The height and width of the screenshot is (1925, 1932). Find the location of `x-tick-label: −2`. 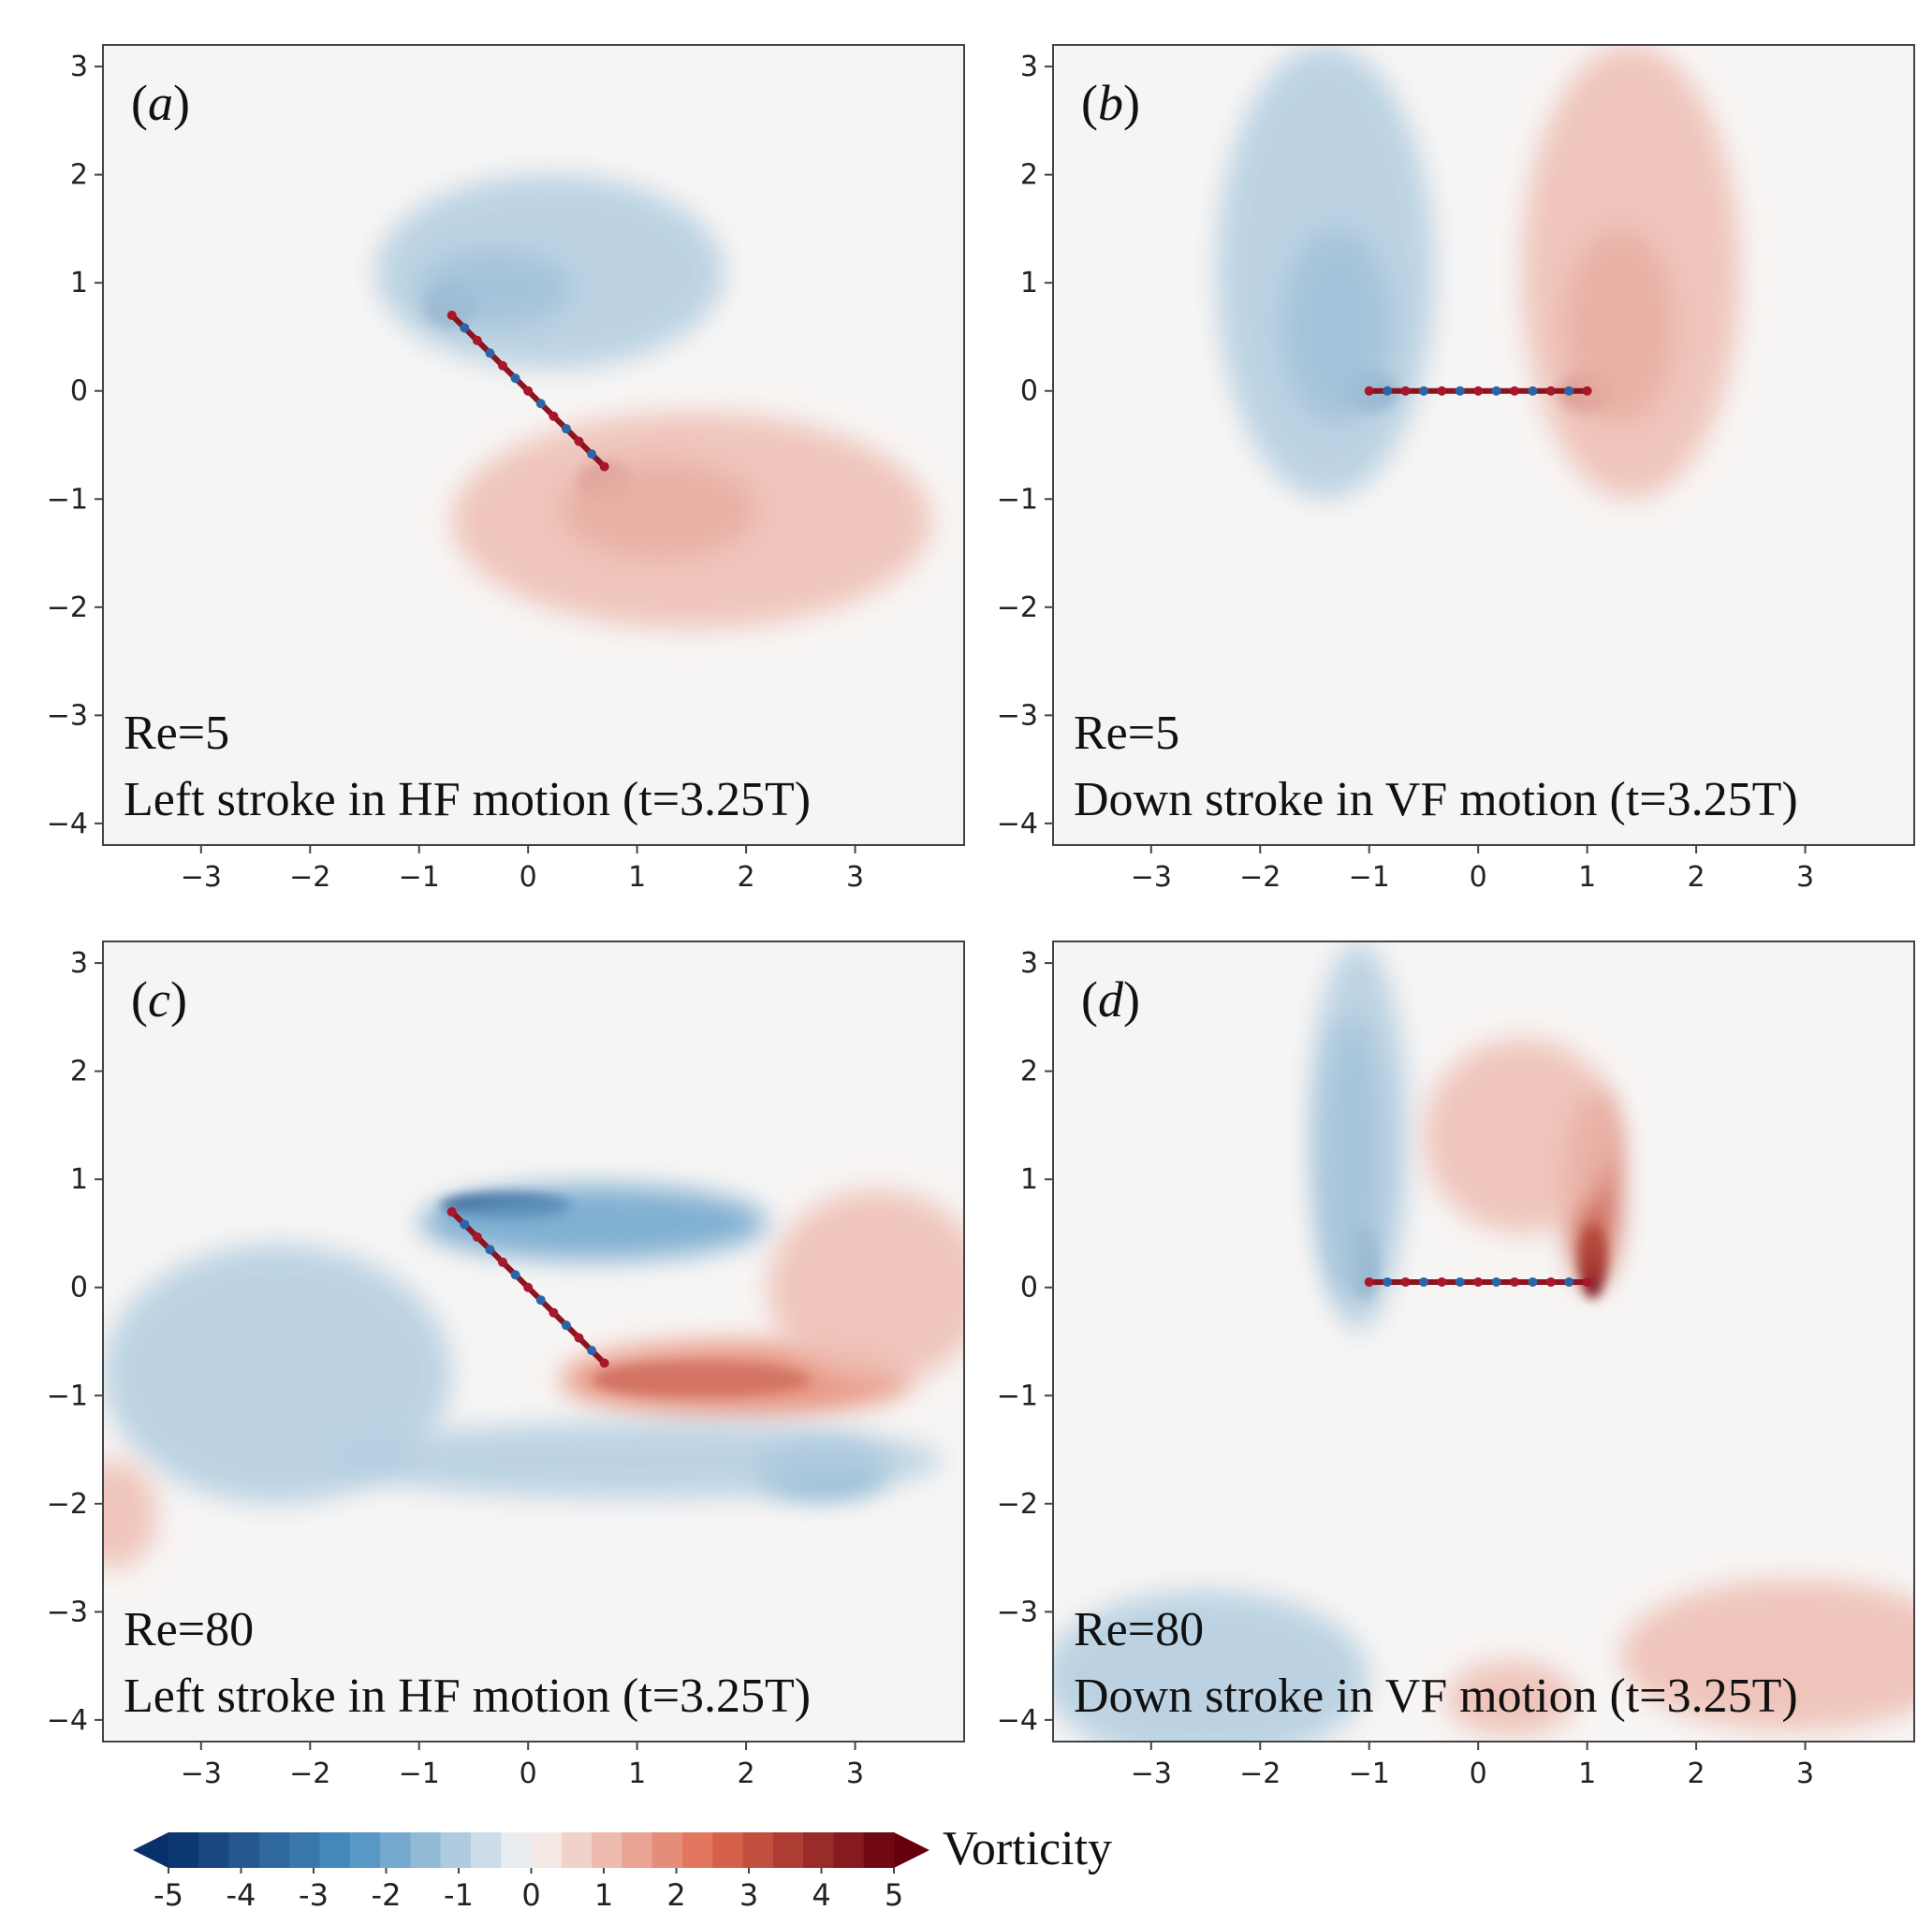

x-tick-label: −2 is located at coordinates (1260, 1773).